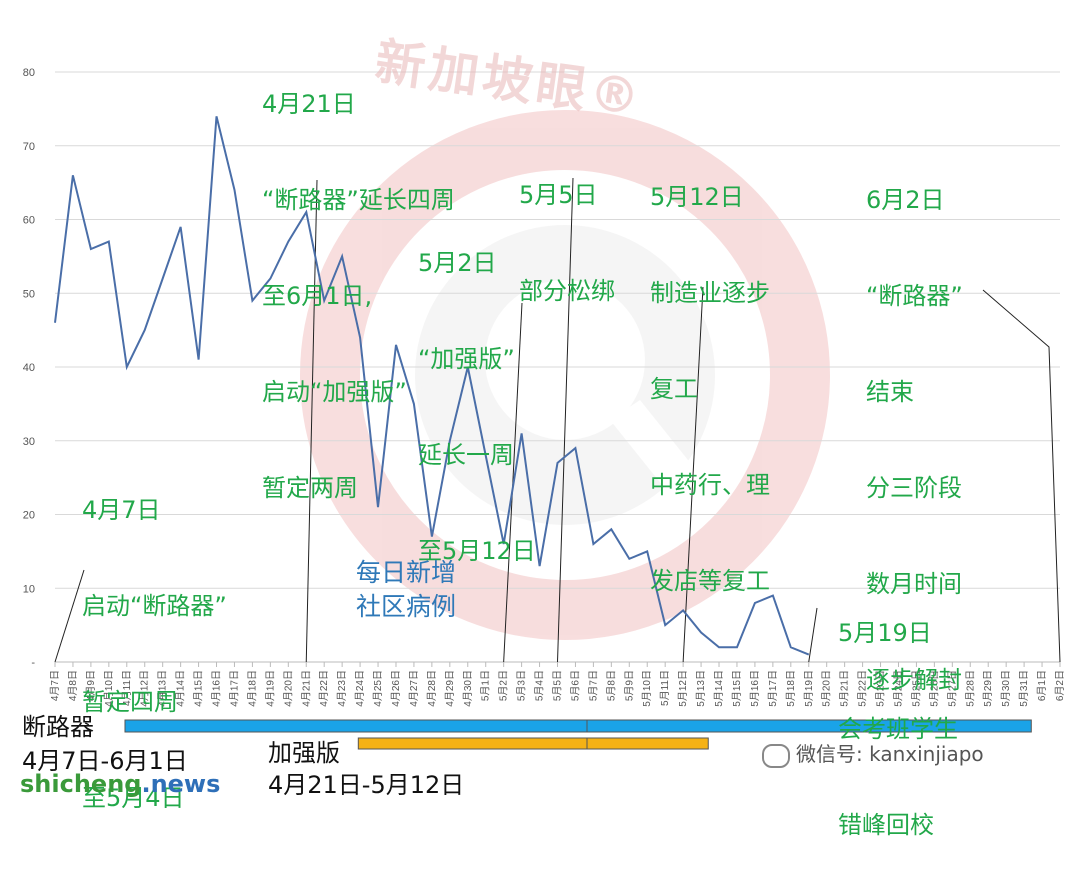 The height and width of the screenshot is (873, 1080). What do you see at coordinates (683, 688) in the screenshot?
I see `x-tick-label: 5月12日` at bounding box center [683, 688].